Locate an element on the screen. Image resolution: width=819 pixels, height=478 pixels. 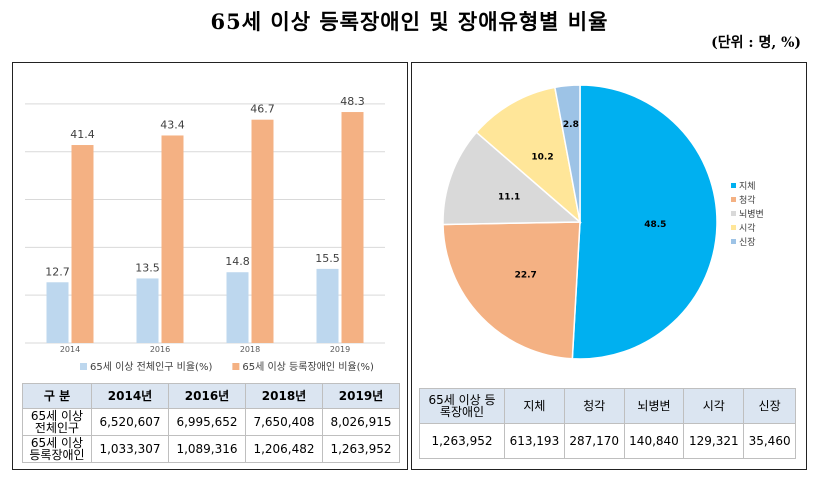
table-row: 구 분 2014년 2016년 2018년 2019년 is located at coordinates (211, 396).